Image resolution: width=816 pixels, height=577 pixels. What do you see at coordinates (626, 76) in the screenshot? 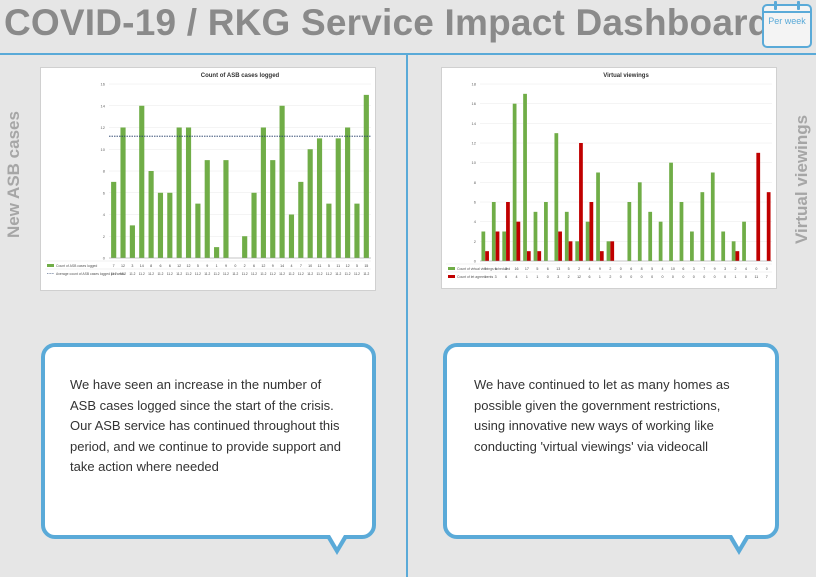
I see `viewings-chart-title: Virtual viewings` at bounding box center [626, 76].